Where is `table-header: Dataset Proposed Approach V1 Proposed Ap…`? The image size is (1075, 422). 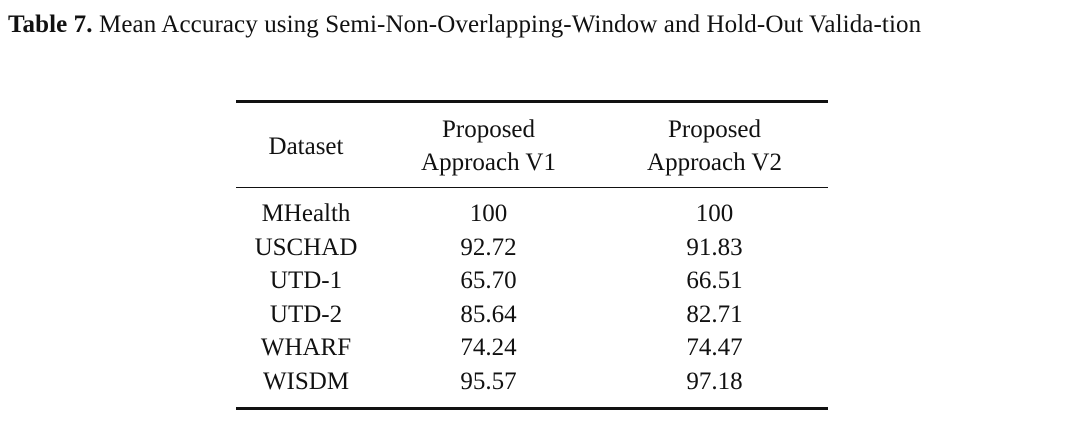
table-header: Dataset Proposed Approach V1 Proposed Ap… is located at coordinates (532, 144).